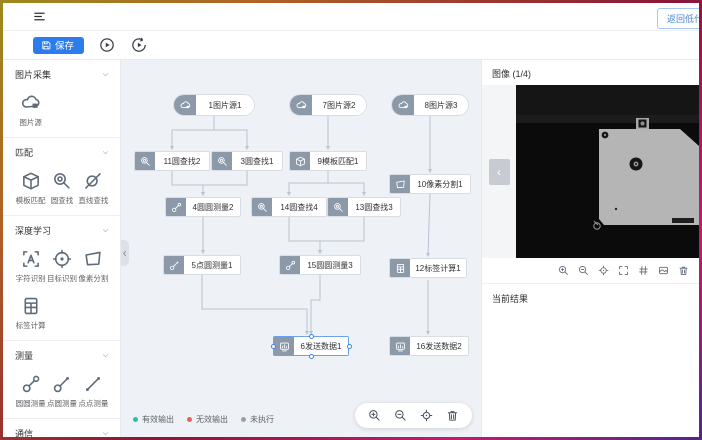 Image resolution: width=702 pixels, height=440 pixels. I want to click on flow-node: 12标签计算1, so click(428, 268).